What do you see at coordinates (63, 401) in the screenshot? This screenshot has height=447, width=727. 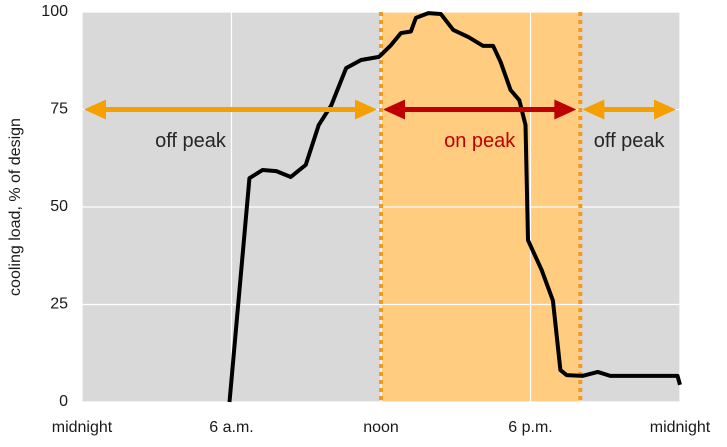 I see `y-tick-label: 0` at bounding box center [63, 401].